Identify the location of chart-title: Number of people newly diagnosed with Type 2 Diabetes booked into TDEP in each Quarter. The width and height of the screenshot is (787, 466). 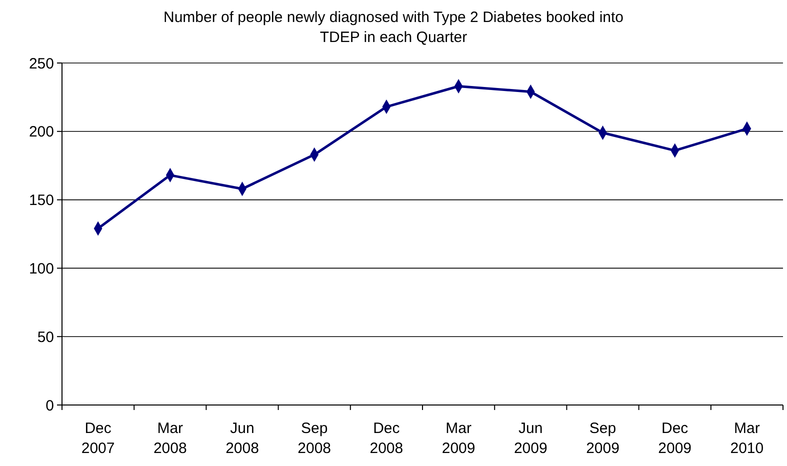
(393, 27).